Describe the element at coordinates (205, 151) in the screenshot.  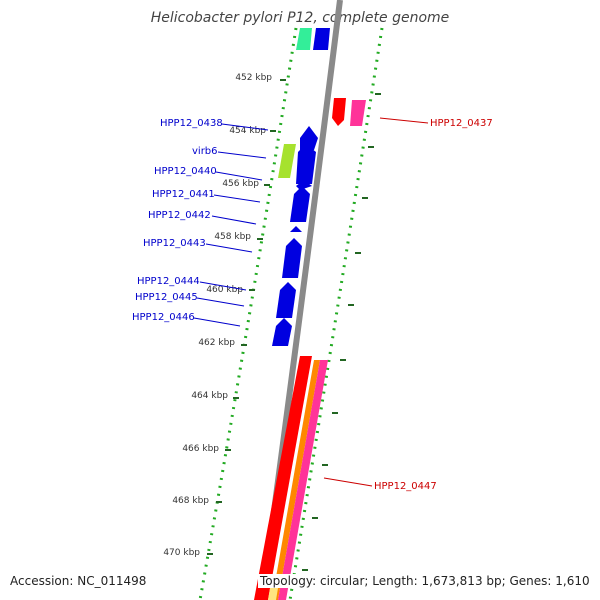
I see `label-virb6: virb6` at that location.